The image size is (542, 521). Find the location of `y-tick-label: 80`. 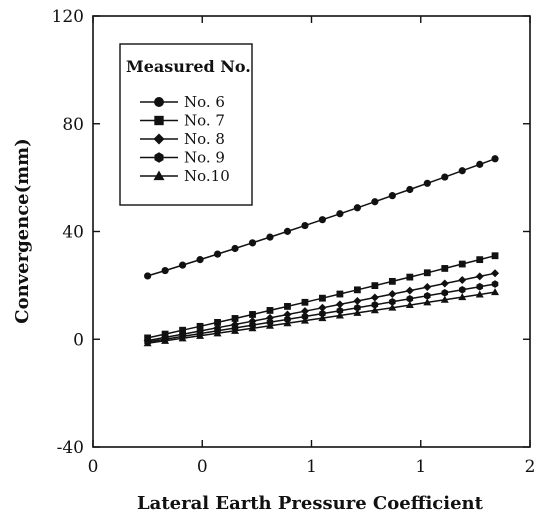

y-tick-label: 80 is located at coordinates (73, 125).